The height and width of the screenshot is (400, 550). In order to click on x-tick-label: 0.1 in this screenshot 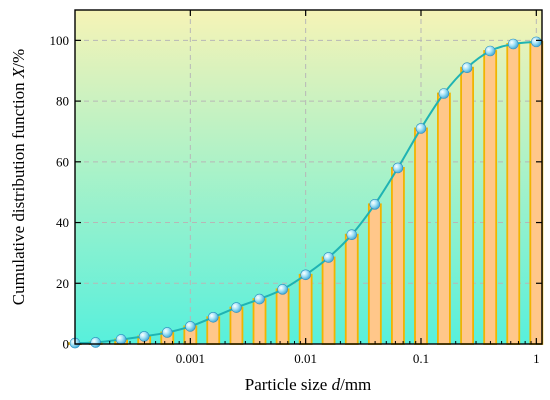, I will do `click(421, 358)`.